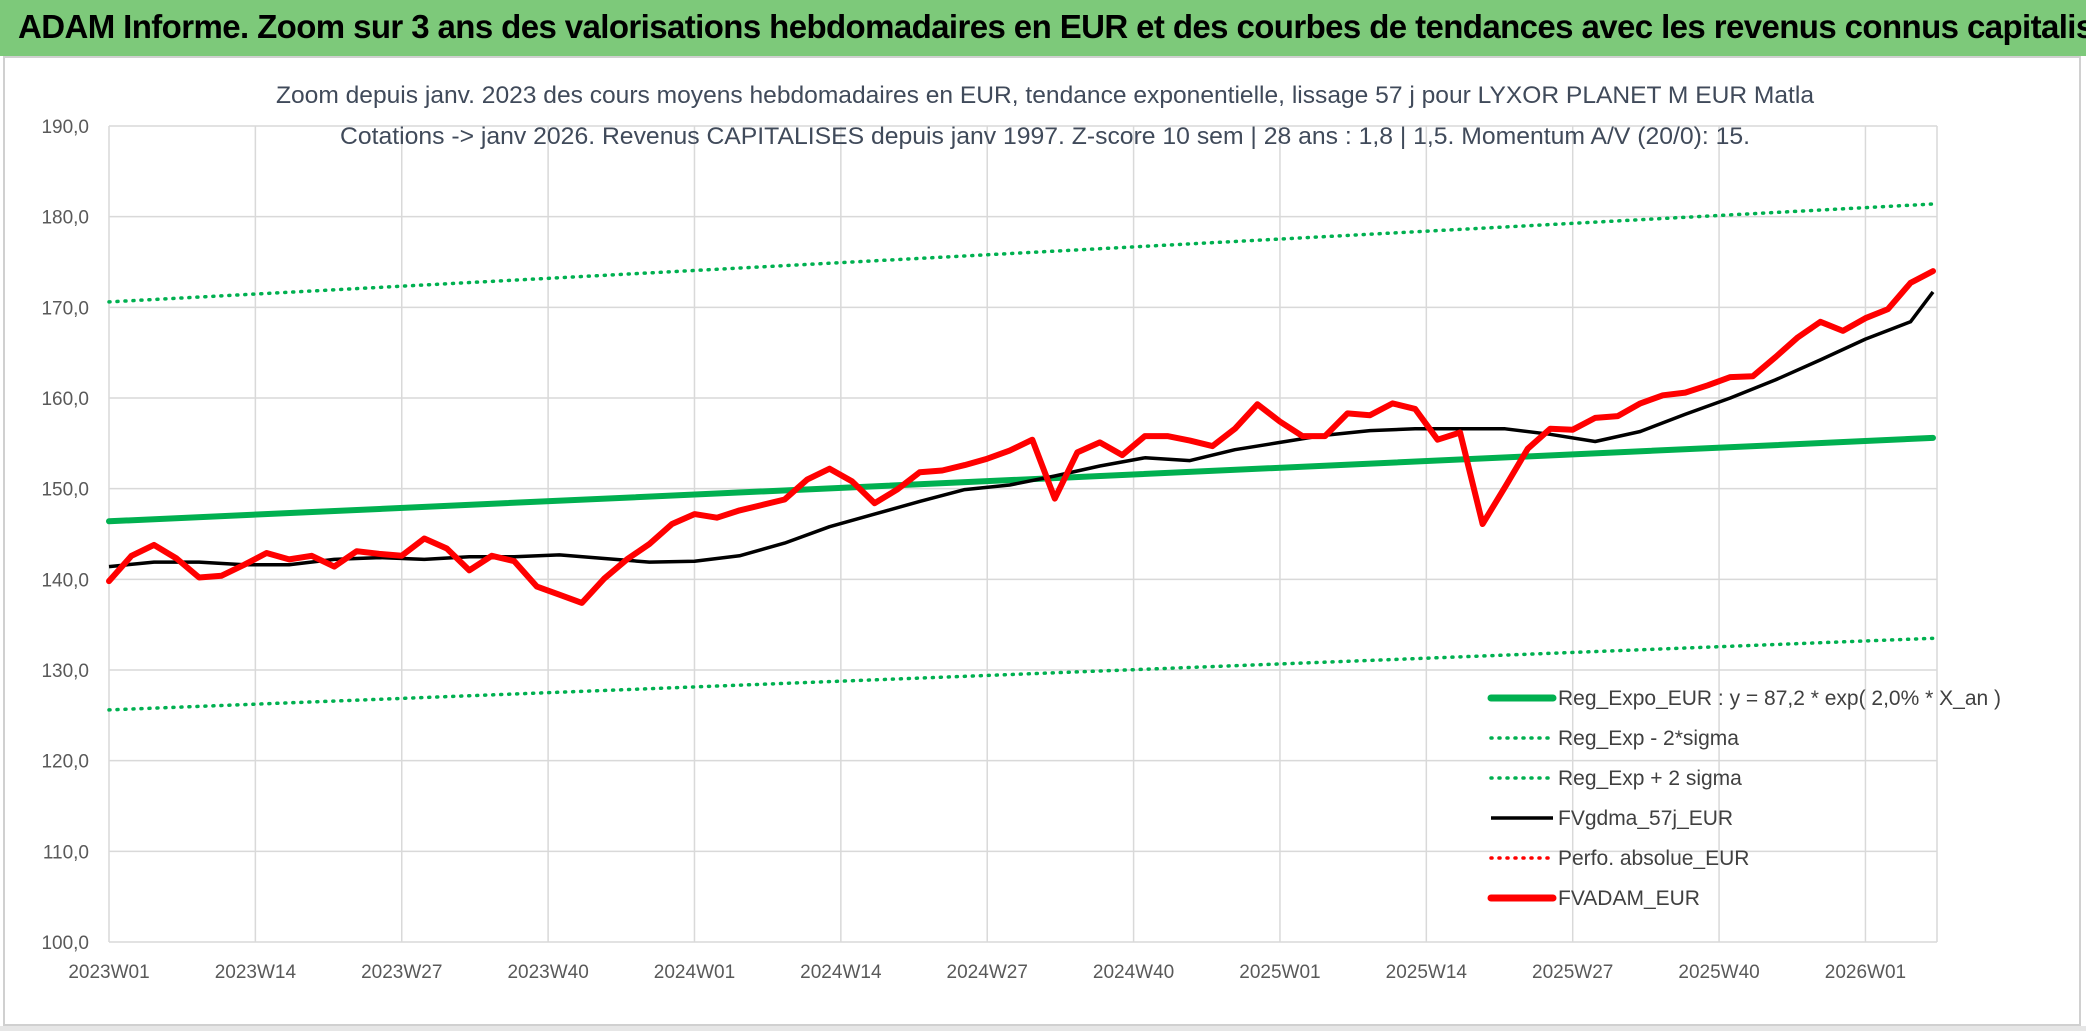 Image resolution: width=2086 pixels, height=1031 pixels. Describe the element at coordinates (1650, 778) in the screenshot. I see `legend-label: Reg_Exp + 2 sigma` at that location.